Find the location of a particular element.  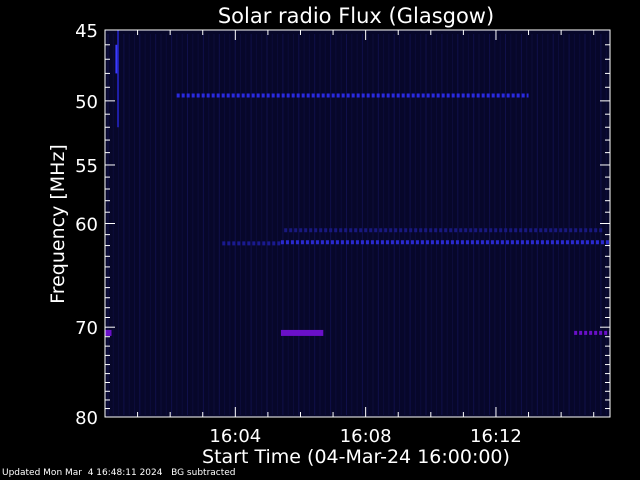

x-tick-label: 16:08 is located at coordinates (366, 436).